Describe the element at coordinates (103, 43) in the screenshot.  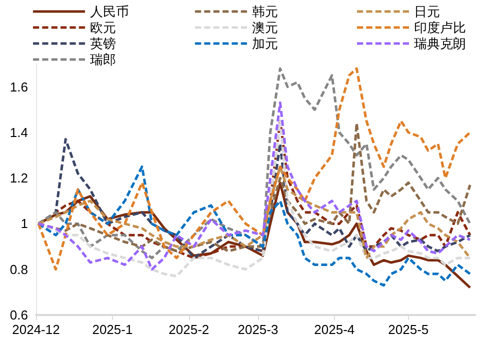
I see `legend-label: 英镑` at that location.